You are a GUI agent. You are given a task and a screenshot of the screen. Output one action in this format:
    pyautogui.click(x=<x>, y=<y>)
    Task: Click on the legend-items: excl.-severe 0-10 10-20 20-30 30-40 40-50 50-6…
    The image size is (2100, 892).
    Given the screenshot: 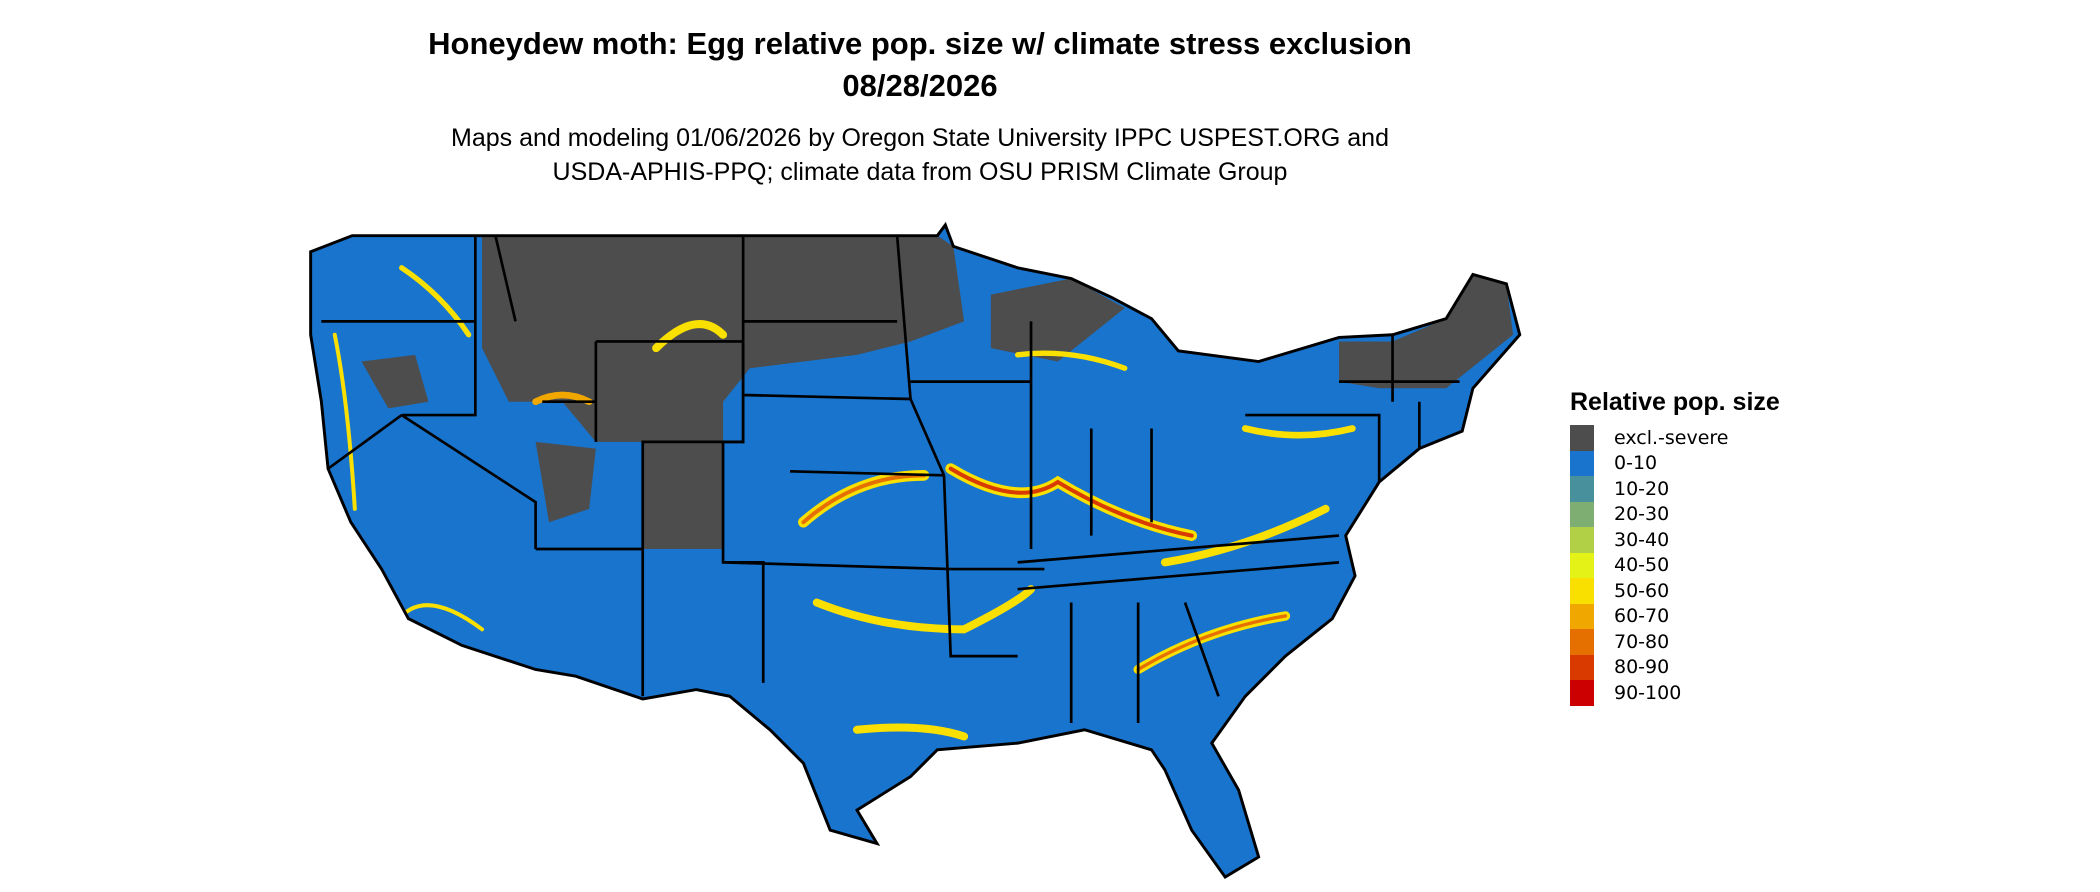 What is the action you would take?
    pyautogui.click(x=1675, y=565)
    